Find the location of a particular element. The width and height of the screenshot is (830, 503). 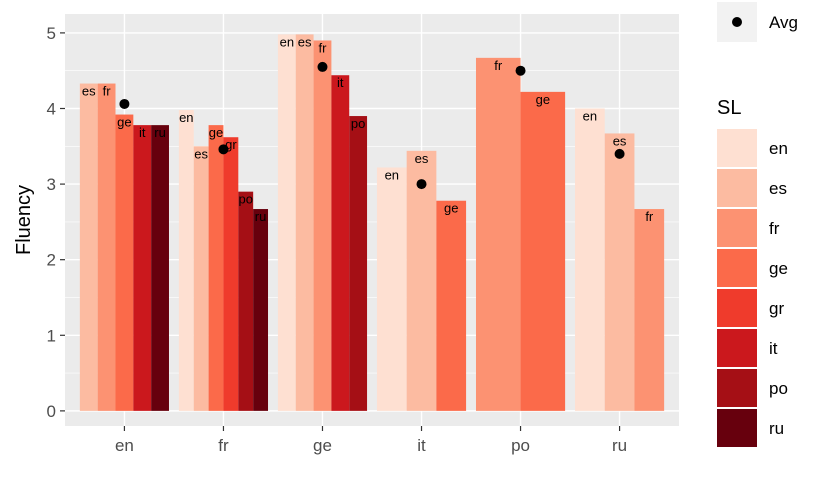

legend-swatch-fr is located at coordinates (737, 228).